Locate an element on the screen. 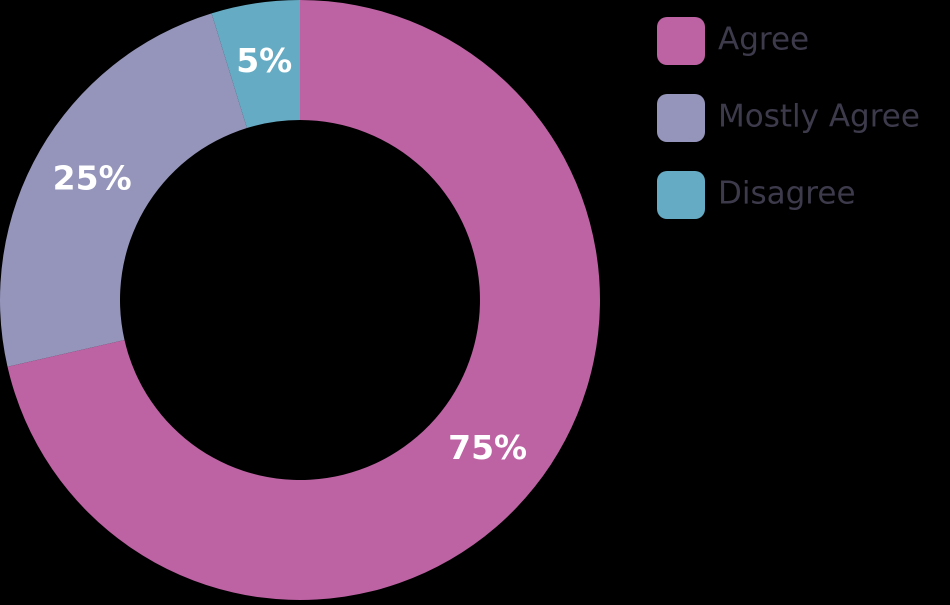 The height and width of the screenshot is (605, 950). pie-slice is located at coordinates (255, 64).